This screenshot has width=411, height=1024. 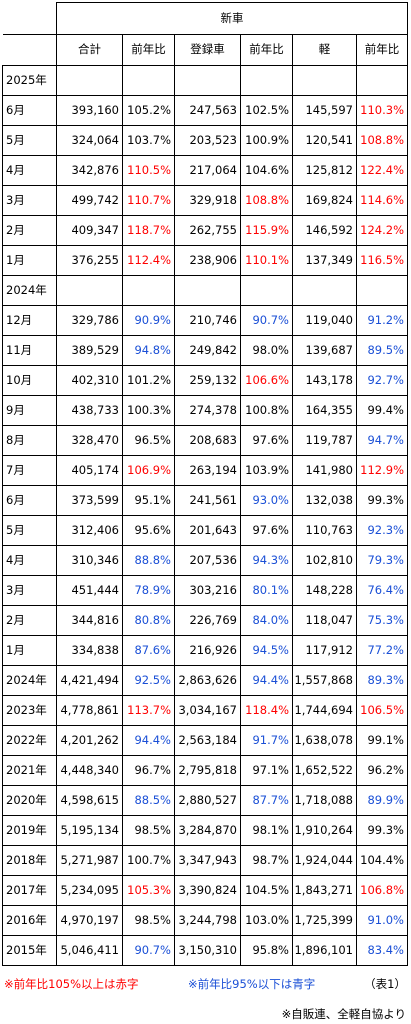 What do you see at coordinates (382, 830) in the screenshot?
I see `yoy-cell: 99.3%` at bounding box center [382, 830].